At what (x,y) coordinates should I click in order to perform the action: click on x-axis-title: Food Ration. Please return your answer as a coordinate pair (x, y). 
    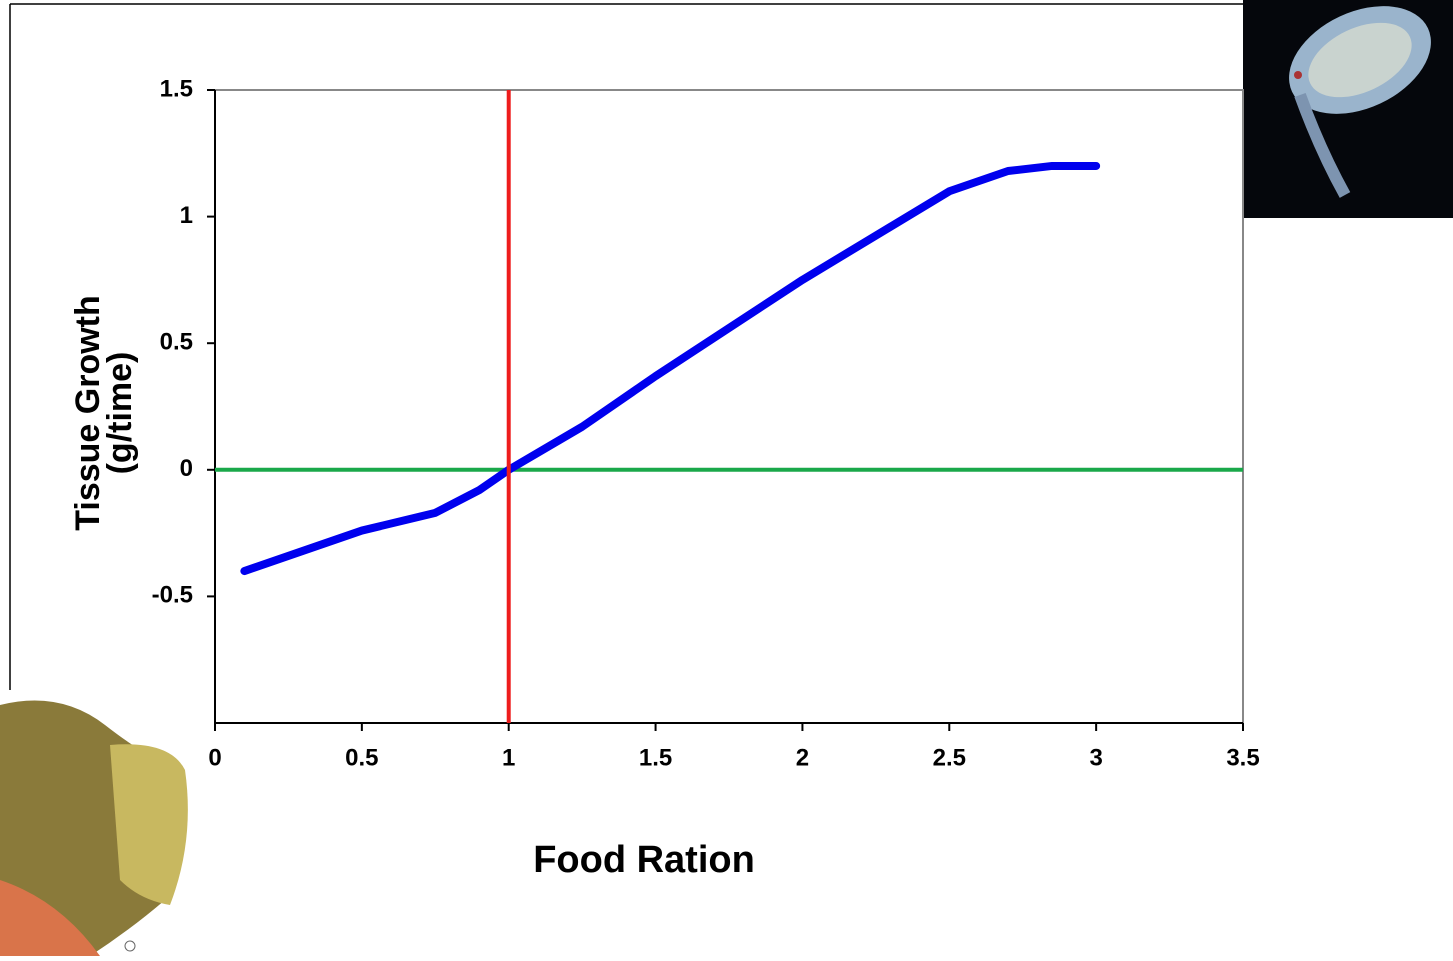
    Looking at the image, I should click on (644, 860).